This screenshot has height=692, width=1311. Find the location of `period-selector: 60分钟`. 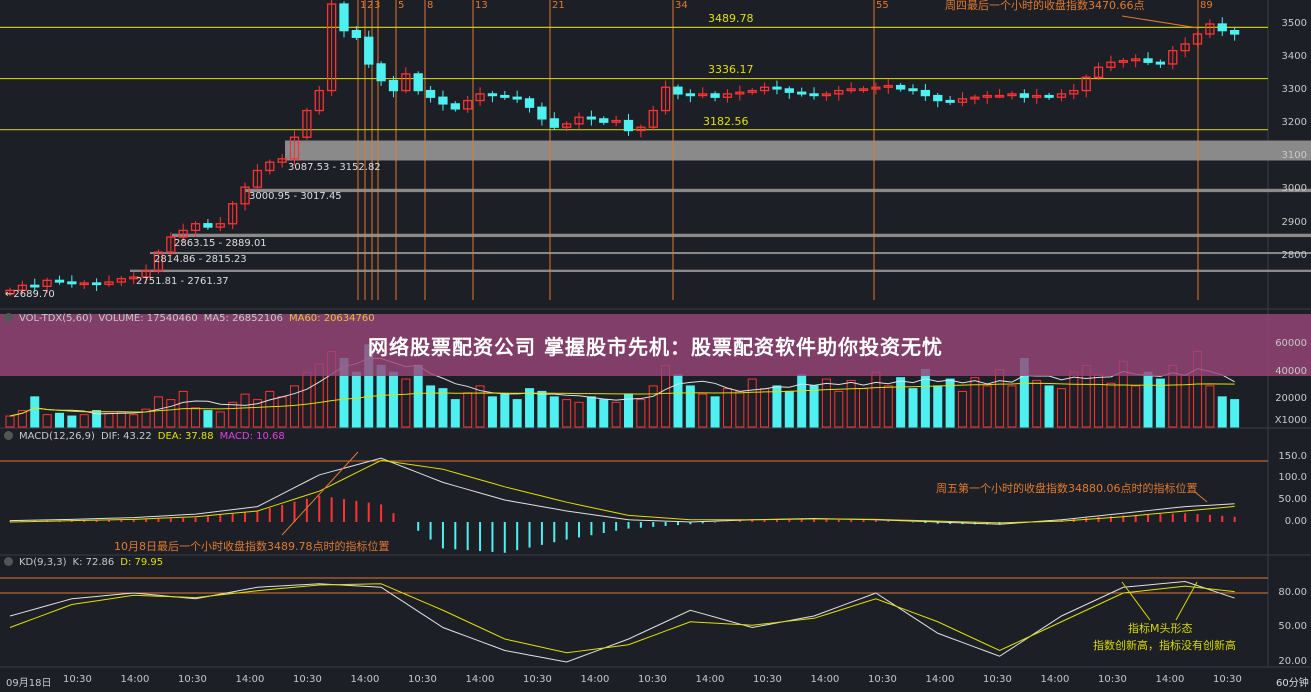

period-selector: 60分钟 is located at coordinates (1292, 683).